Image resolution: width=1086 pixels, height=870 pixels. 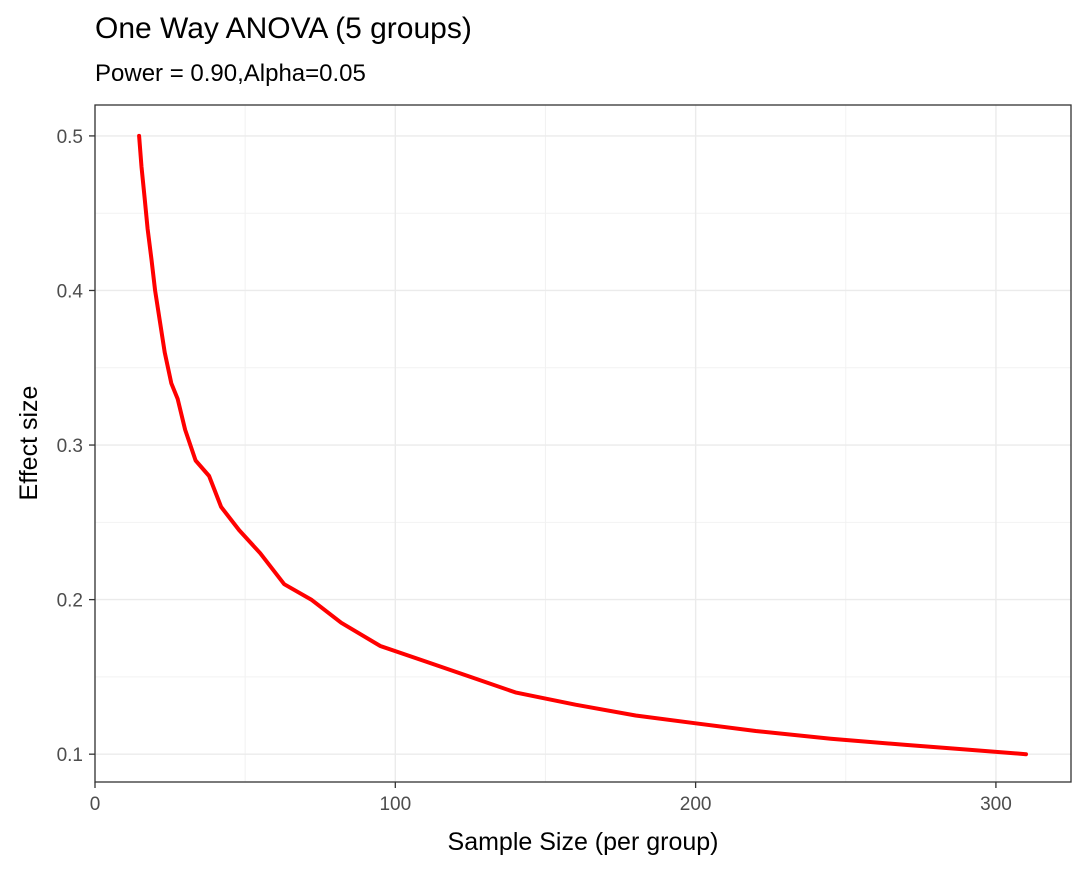 I want to click on chart-title: One Way ANOVA (5 groups), so click(x=283, y=28).